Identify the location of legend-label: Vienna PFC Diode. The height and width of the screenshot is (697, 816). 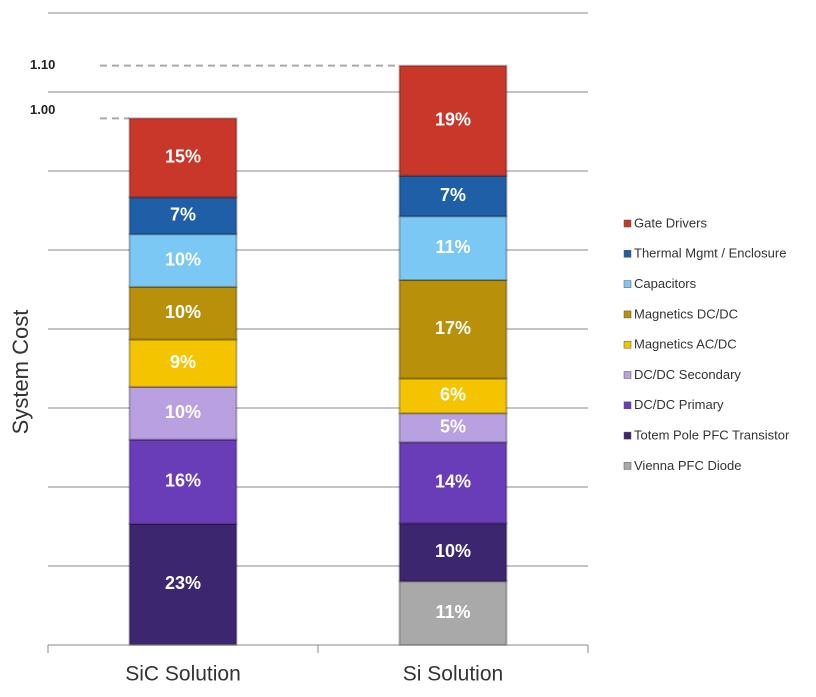
(687, 465).